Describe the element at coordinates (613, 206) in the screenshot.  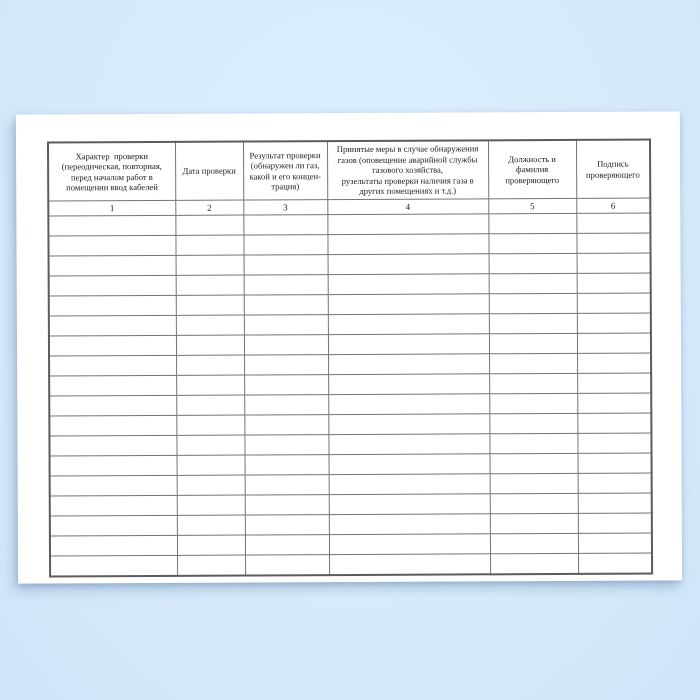
I see `column-number: 6` at that location.